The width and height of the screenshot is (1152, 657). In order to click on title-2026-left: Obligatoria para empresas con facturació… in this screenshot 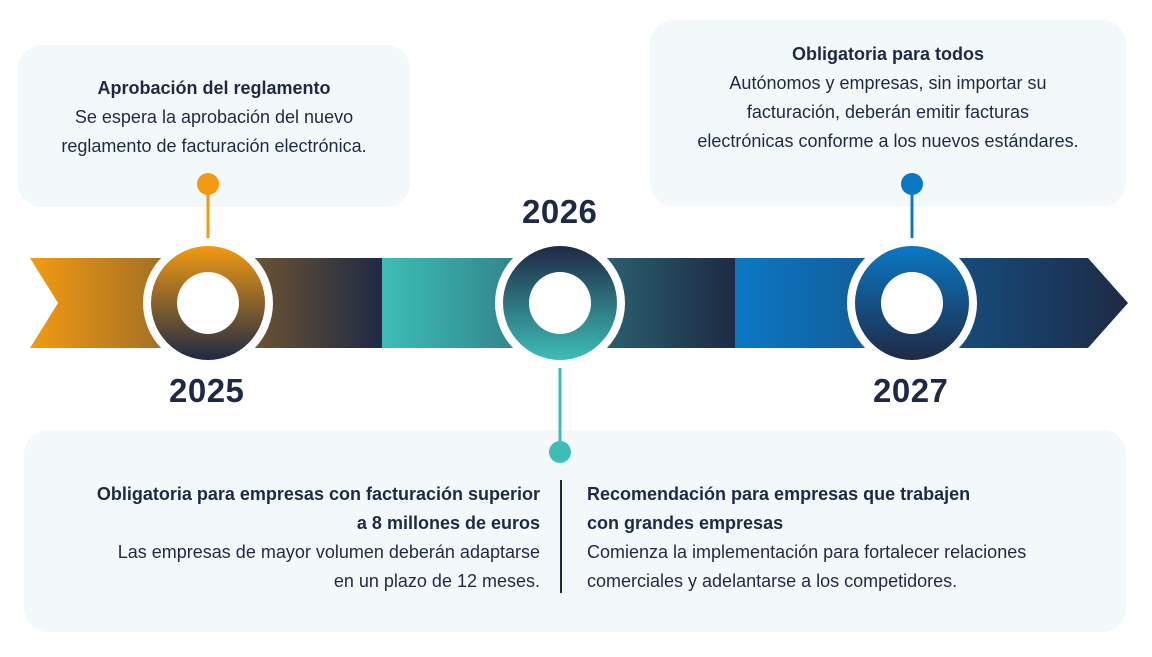, I will do `click(318, 494)`.